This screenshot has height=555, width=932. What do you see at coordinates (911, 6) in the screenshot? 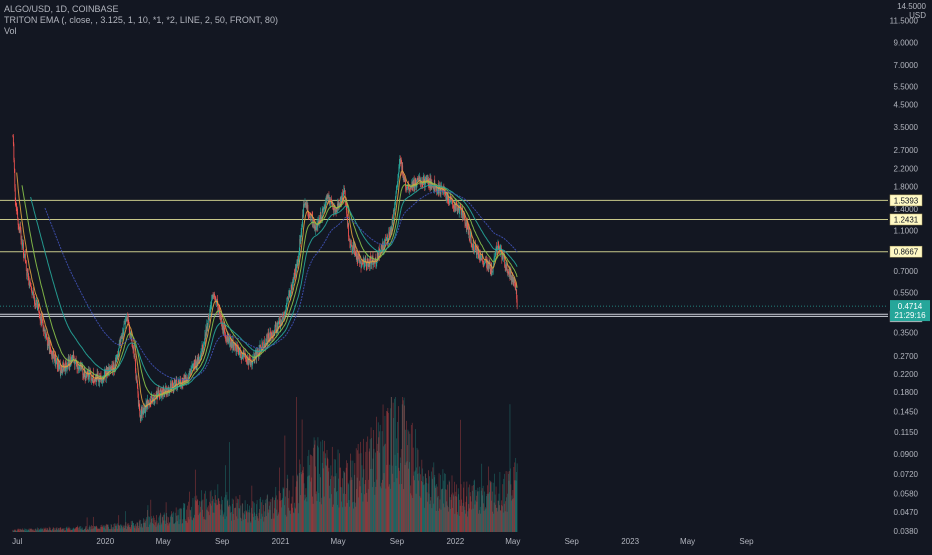
I see `price-axis-top-value: 14.5000` at bounding box center [911, 6].